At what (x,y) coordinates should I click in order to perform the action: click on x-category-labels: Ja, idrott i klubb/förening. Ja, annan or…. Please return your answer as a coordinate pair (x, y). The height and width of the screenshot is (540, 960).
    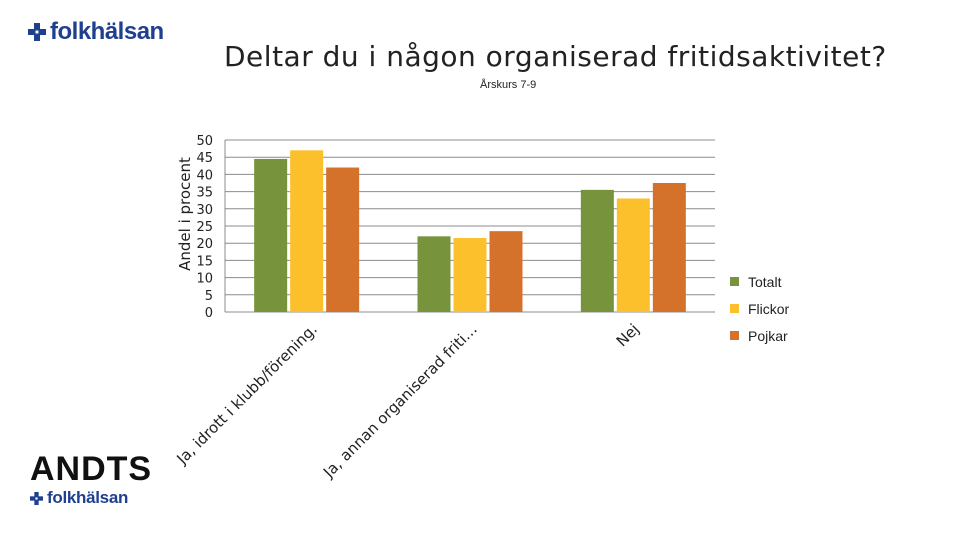
    Looking at the image, I should click on (407, 401).